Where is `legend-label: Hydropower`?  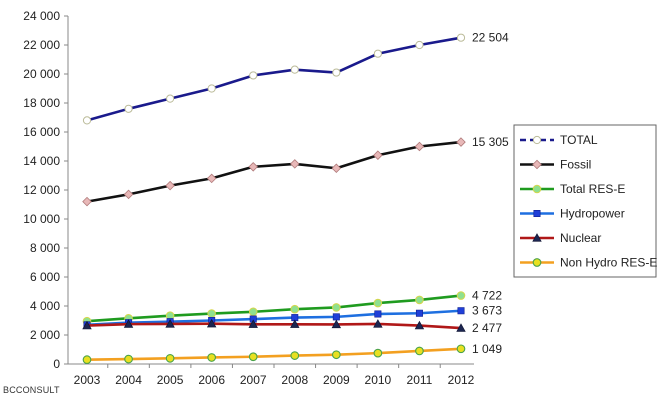
legend-label: Hydropower is located at coordinates (592, 214).